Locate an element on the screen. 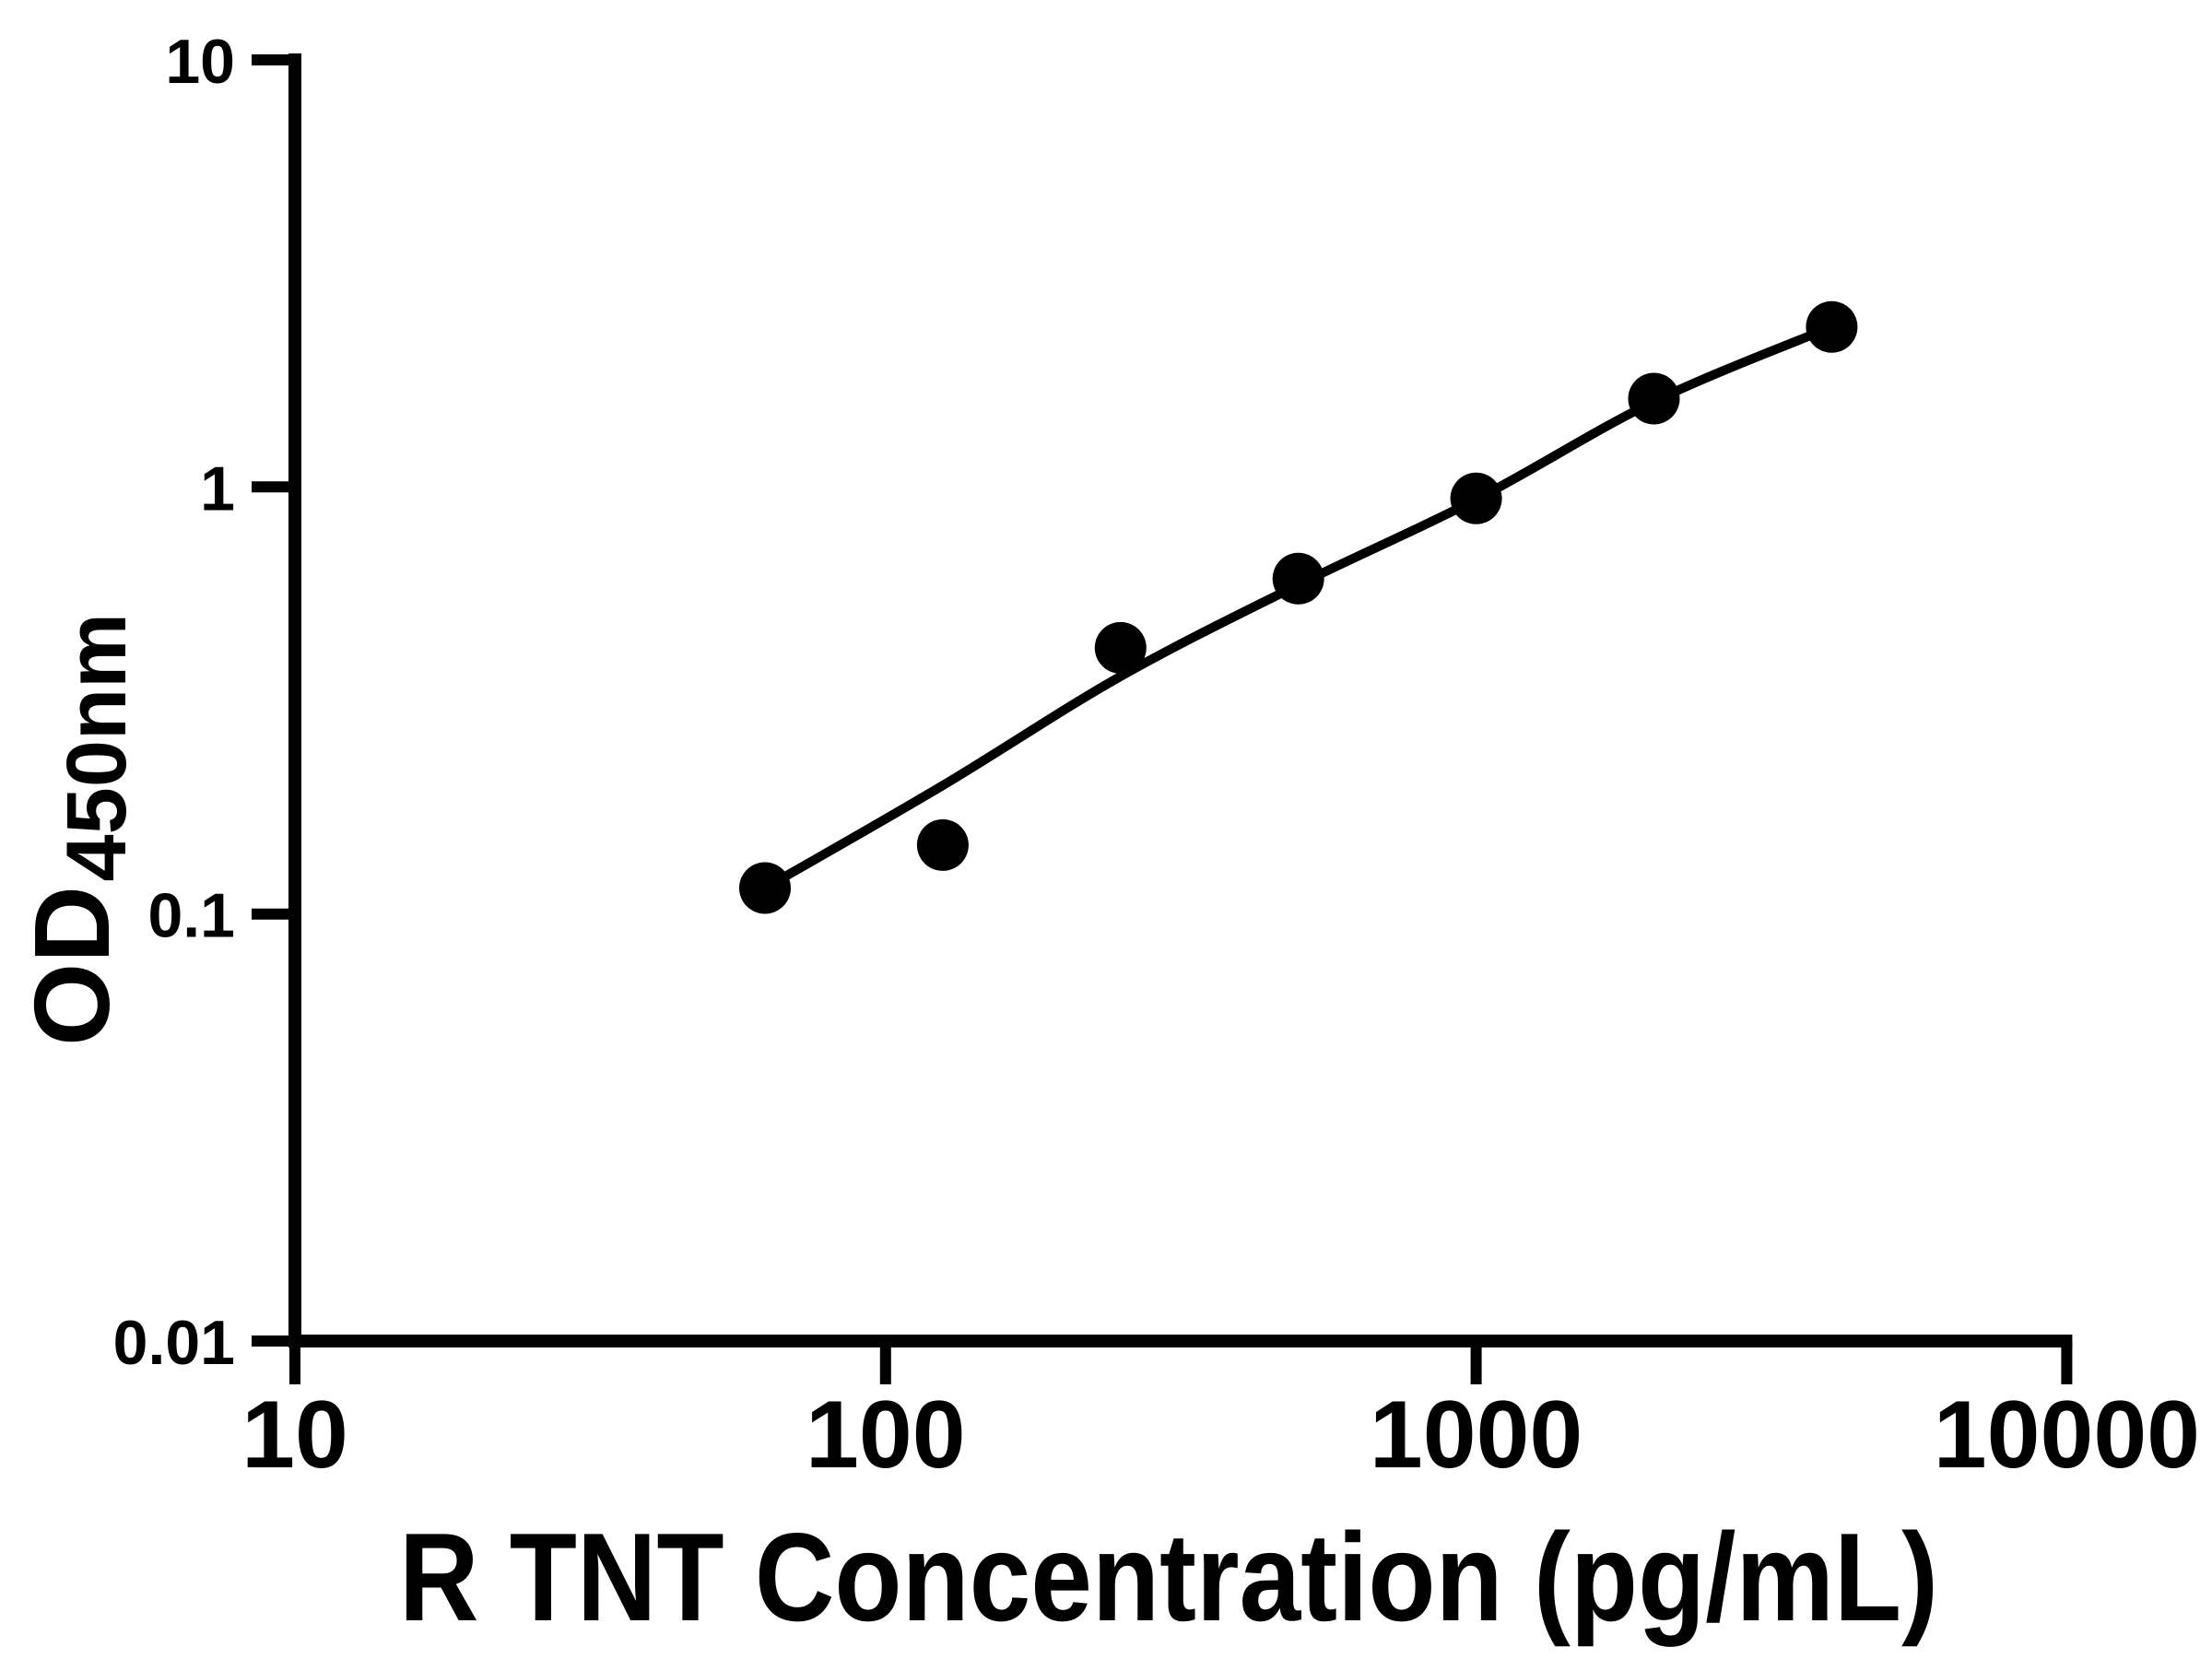 The height and width of the screenshot is (1659, 2212). y-tick-label: 10 is located at coordinates (200, 62).